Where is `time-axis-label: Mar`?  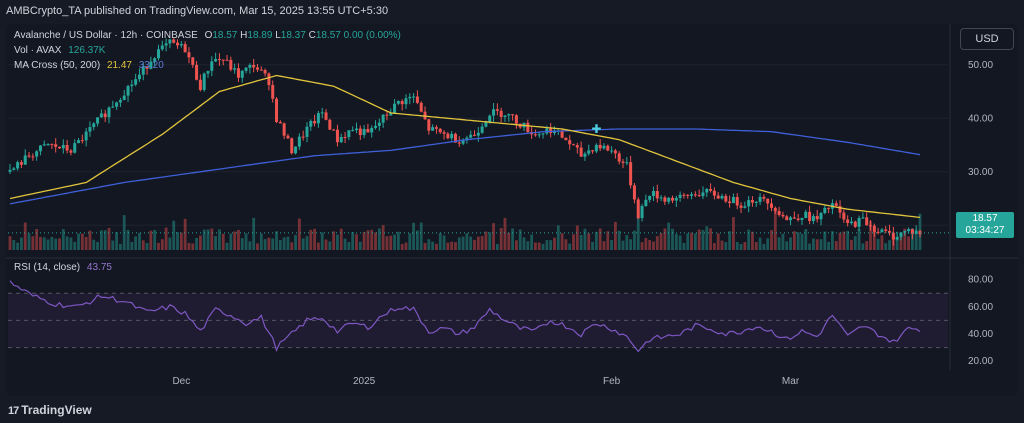 time-axis-label: Mar is located at coordinates (791, 381).